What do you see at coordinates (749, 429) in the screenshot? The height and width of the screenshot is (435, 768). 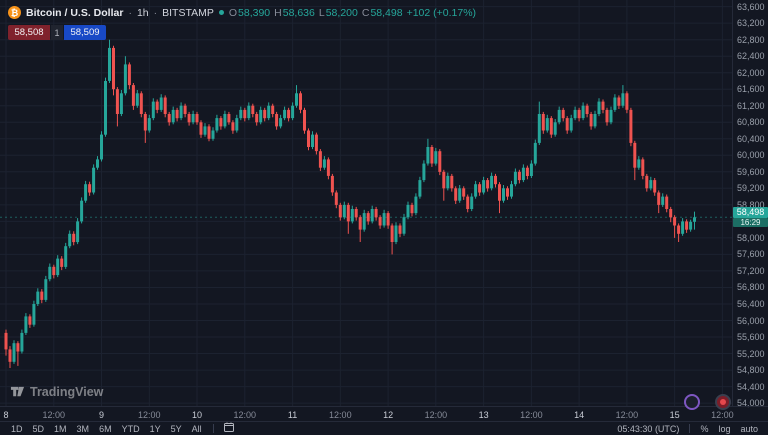 I see `auto-scale-button: auto` at bounding box center [749, 429].